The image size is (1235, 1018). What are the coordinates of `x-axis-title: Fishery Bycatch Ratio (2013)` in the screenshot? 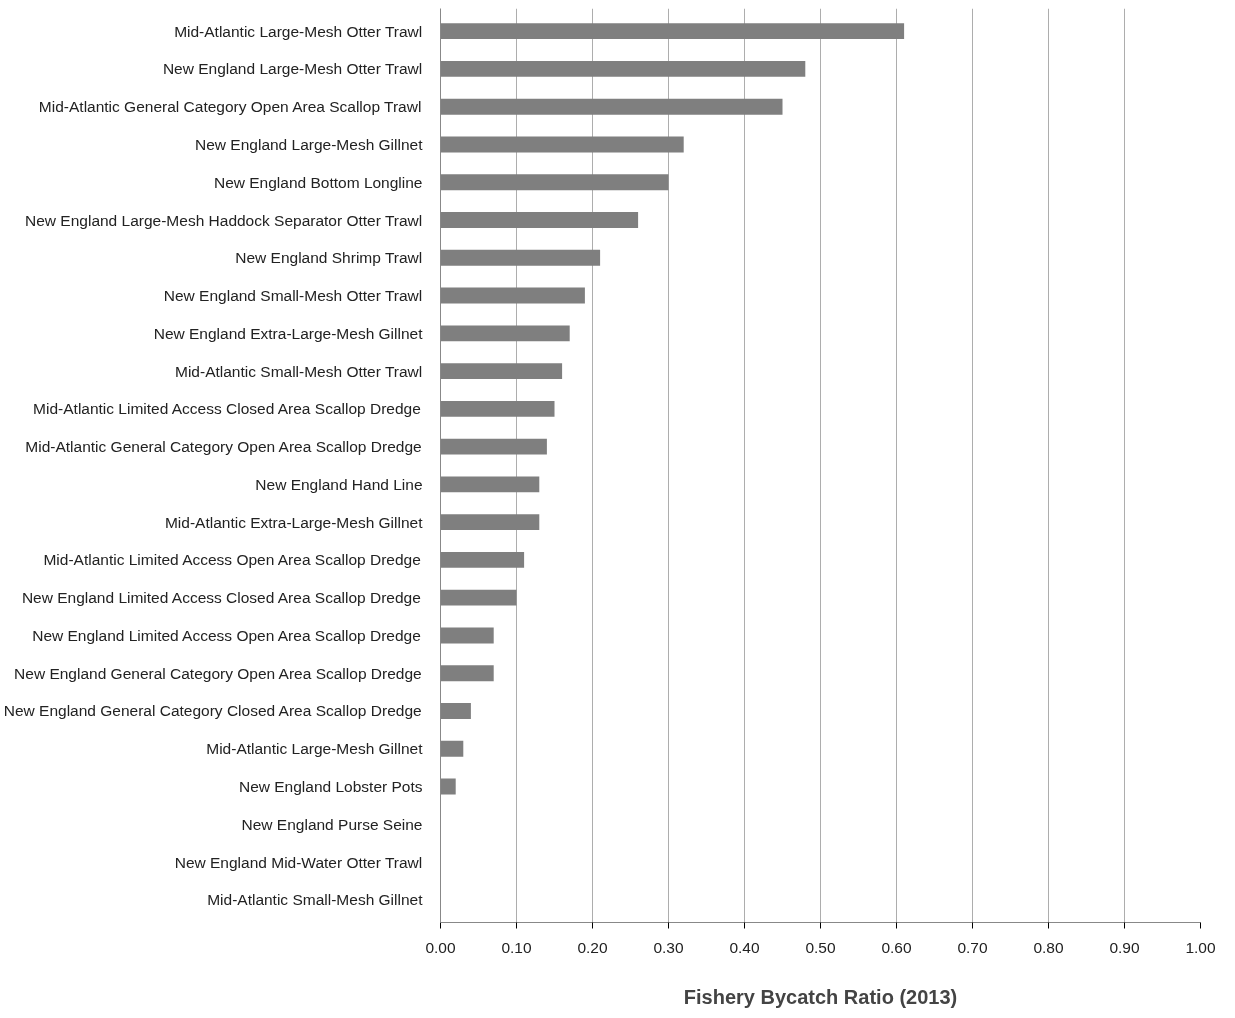 It's located at (820, 996).